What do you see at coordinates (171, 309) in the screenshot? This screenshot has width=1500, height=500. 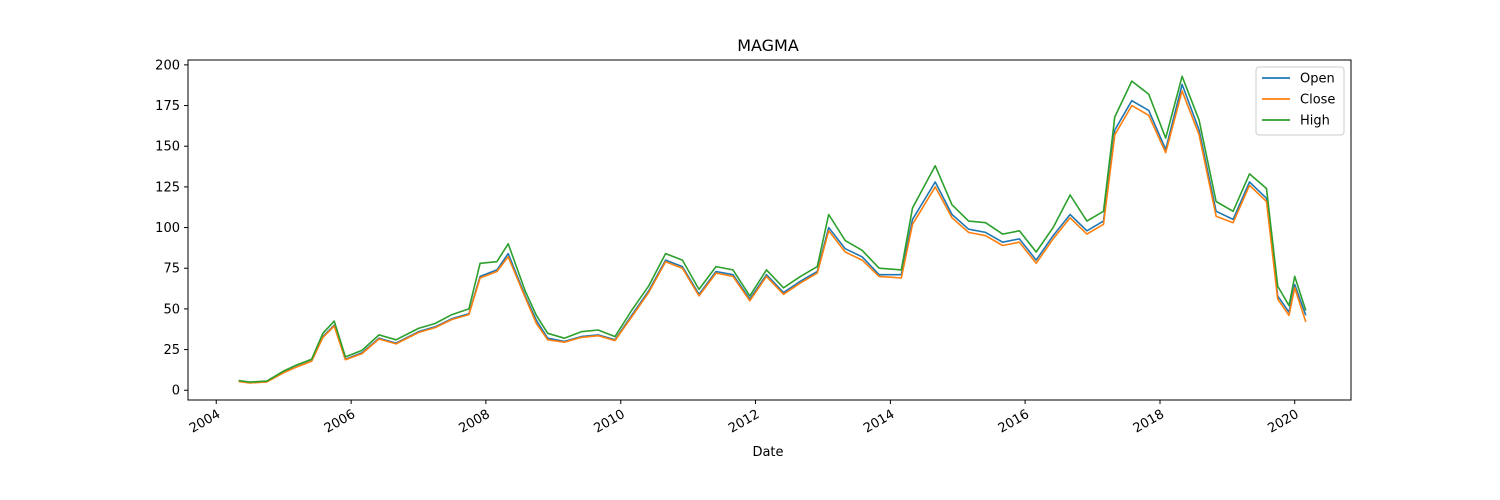 I see `y-tick-label: 50` at bounding box center [171, 309].